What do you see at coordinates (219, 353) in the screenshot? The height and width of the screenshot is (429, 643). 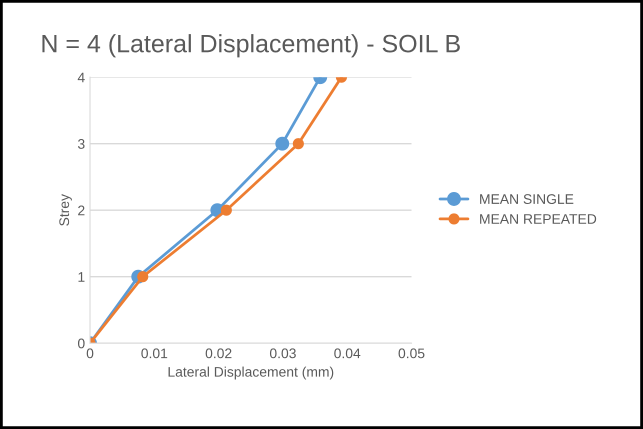 I see `x-tick-label: 0.02` at bounding box center [219, 353].